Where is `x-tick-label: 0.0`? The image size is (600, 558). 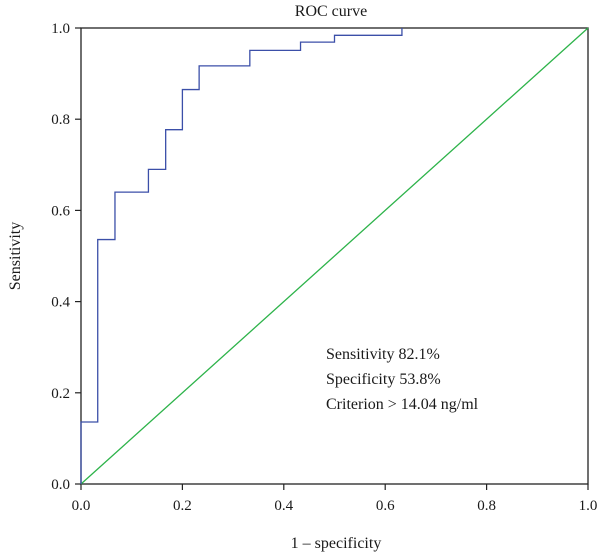 x-tick-label: 0.0 is located at coordinates (81, 506).